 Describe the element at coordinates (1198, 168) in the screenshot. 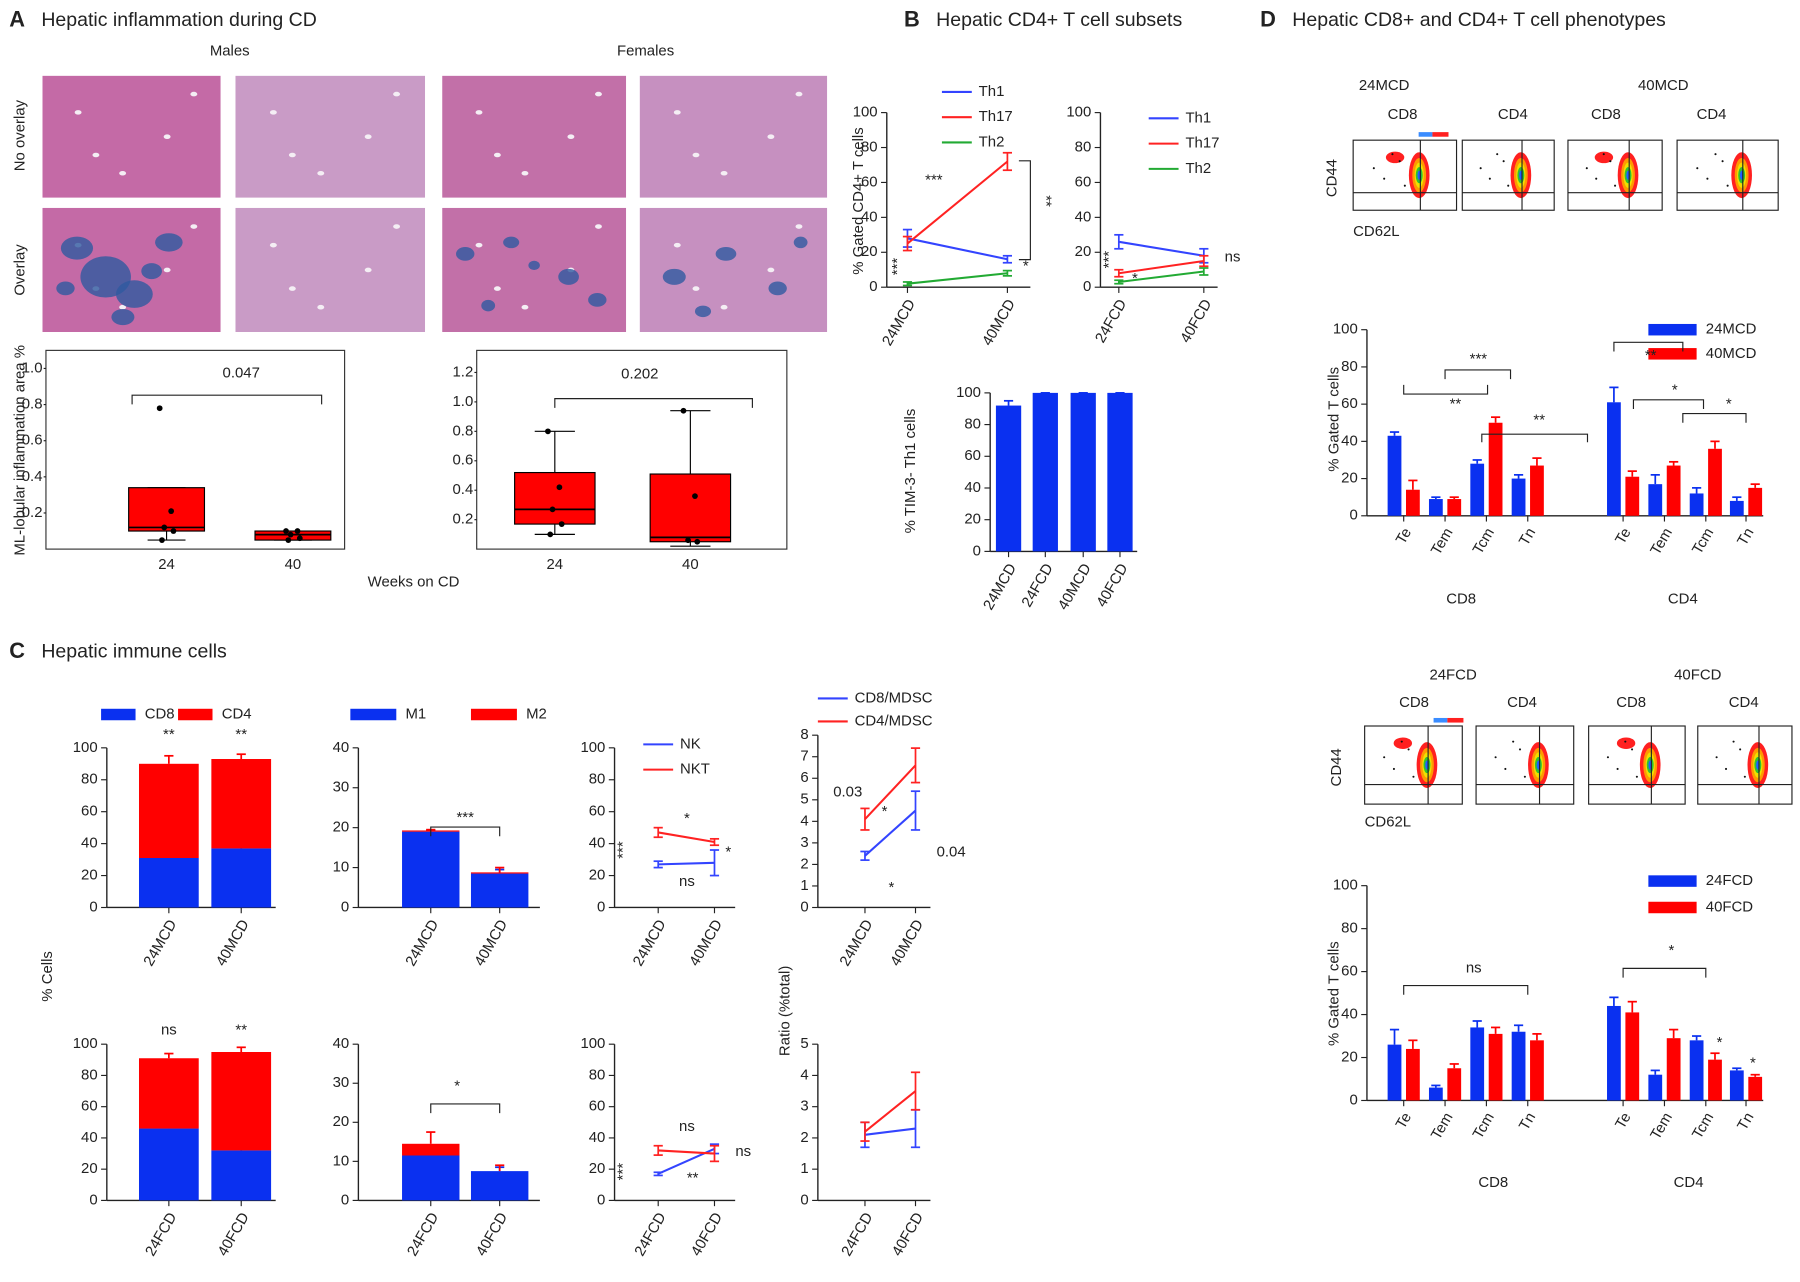

I see `legend-label: Th2` at that location.